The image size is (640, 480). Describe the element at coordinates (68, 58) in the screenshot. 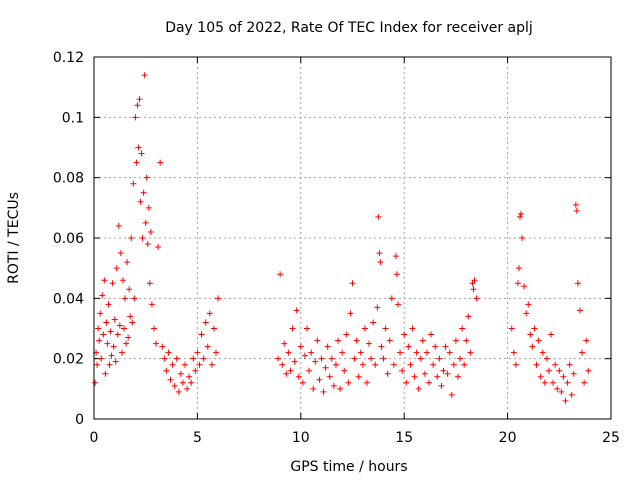

I see `y-tick-label: 0.12` at that location.